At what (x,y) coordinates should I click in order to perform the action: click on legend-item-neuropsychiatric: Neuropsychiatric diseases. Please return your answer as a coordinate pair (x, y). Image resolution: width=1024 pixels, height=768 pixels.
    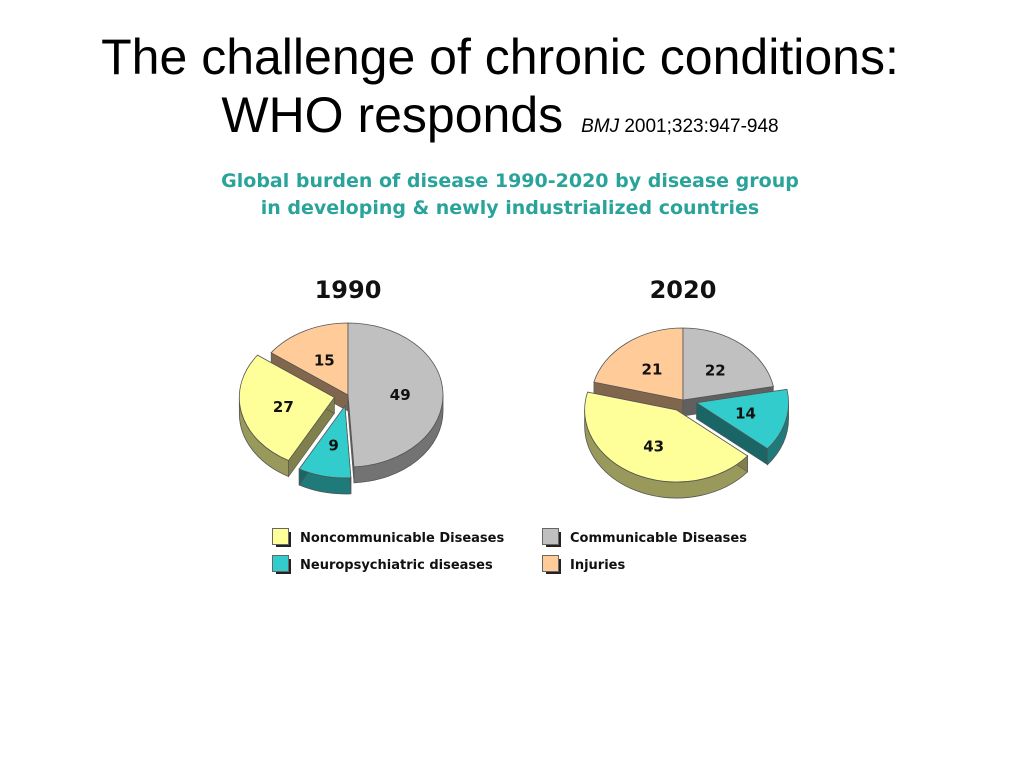
    Looking at the image, I should click on (382, 565).